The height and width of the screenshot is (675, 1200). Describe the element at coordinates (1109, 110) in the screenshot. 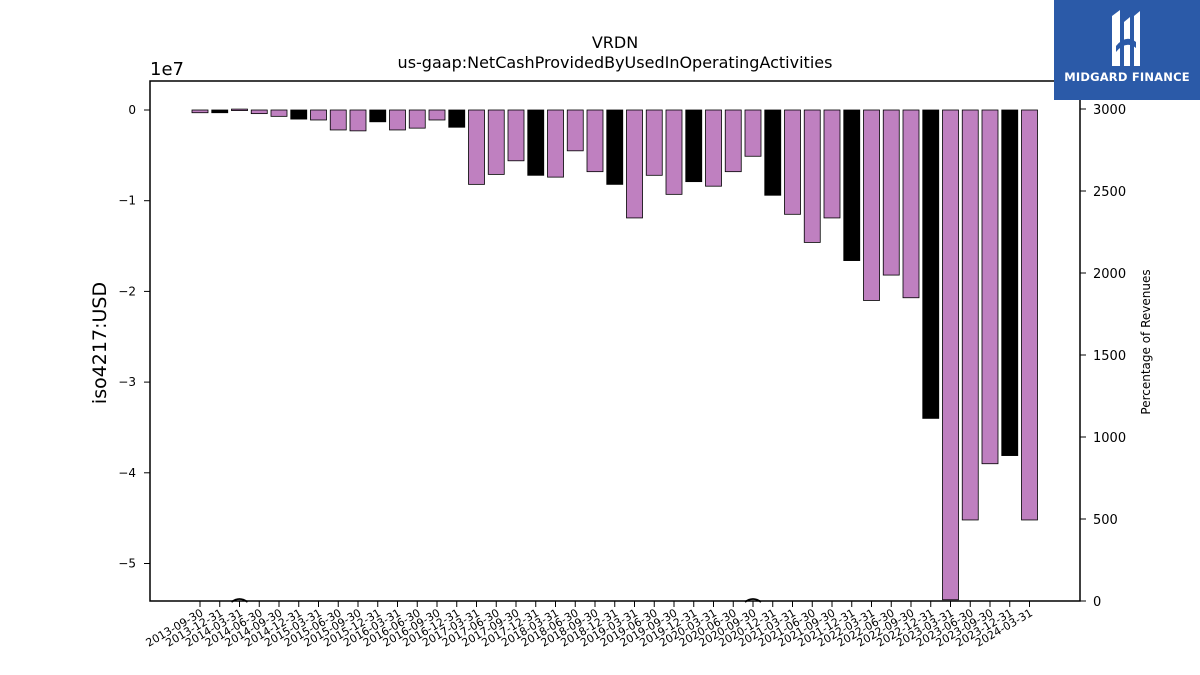

I see `y2-tick-label: 3000` at that location.